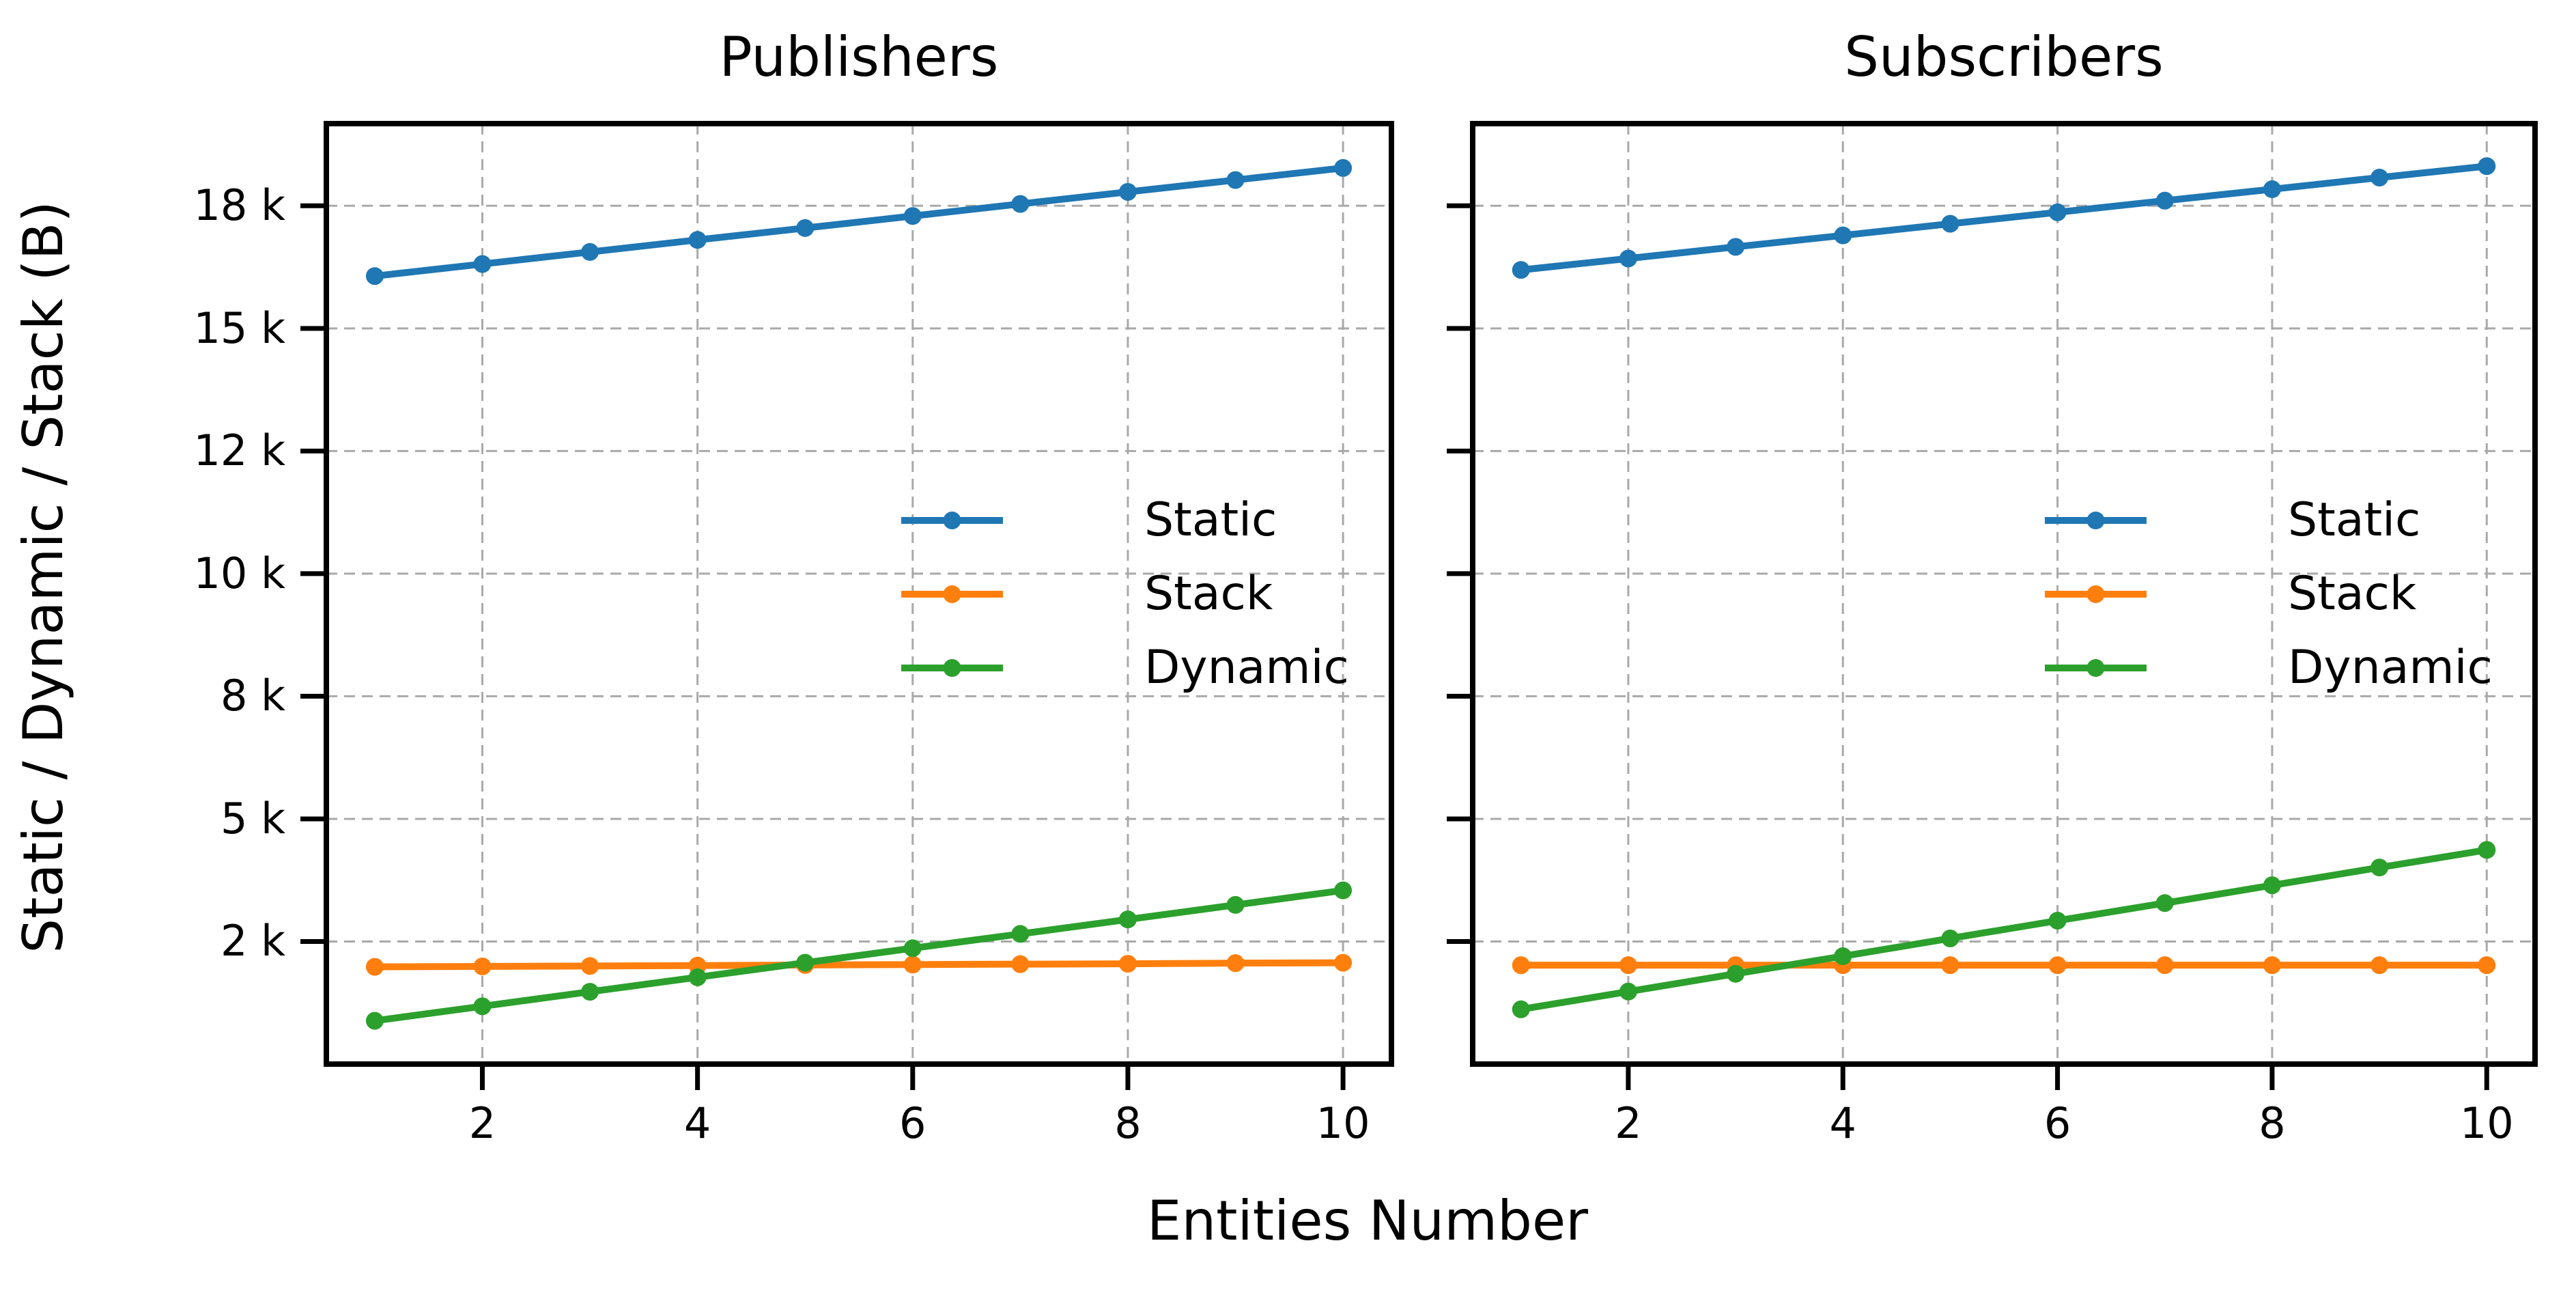 This screenshot has width=2576, height=1297. What do you see at coordinates (239, 328) in the screenshot?
I see `y-tick-label: 15 k` at bounding box center [239, 328].